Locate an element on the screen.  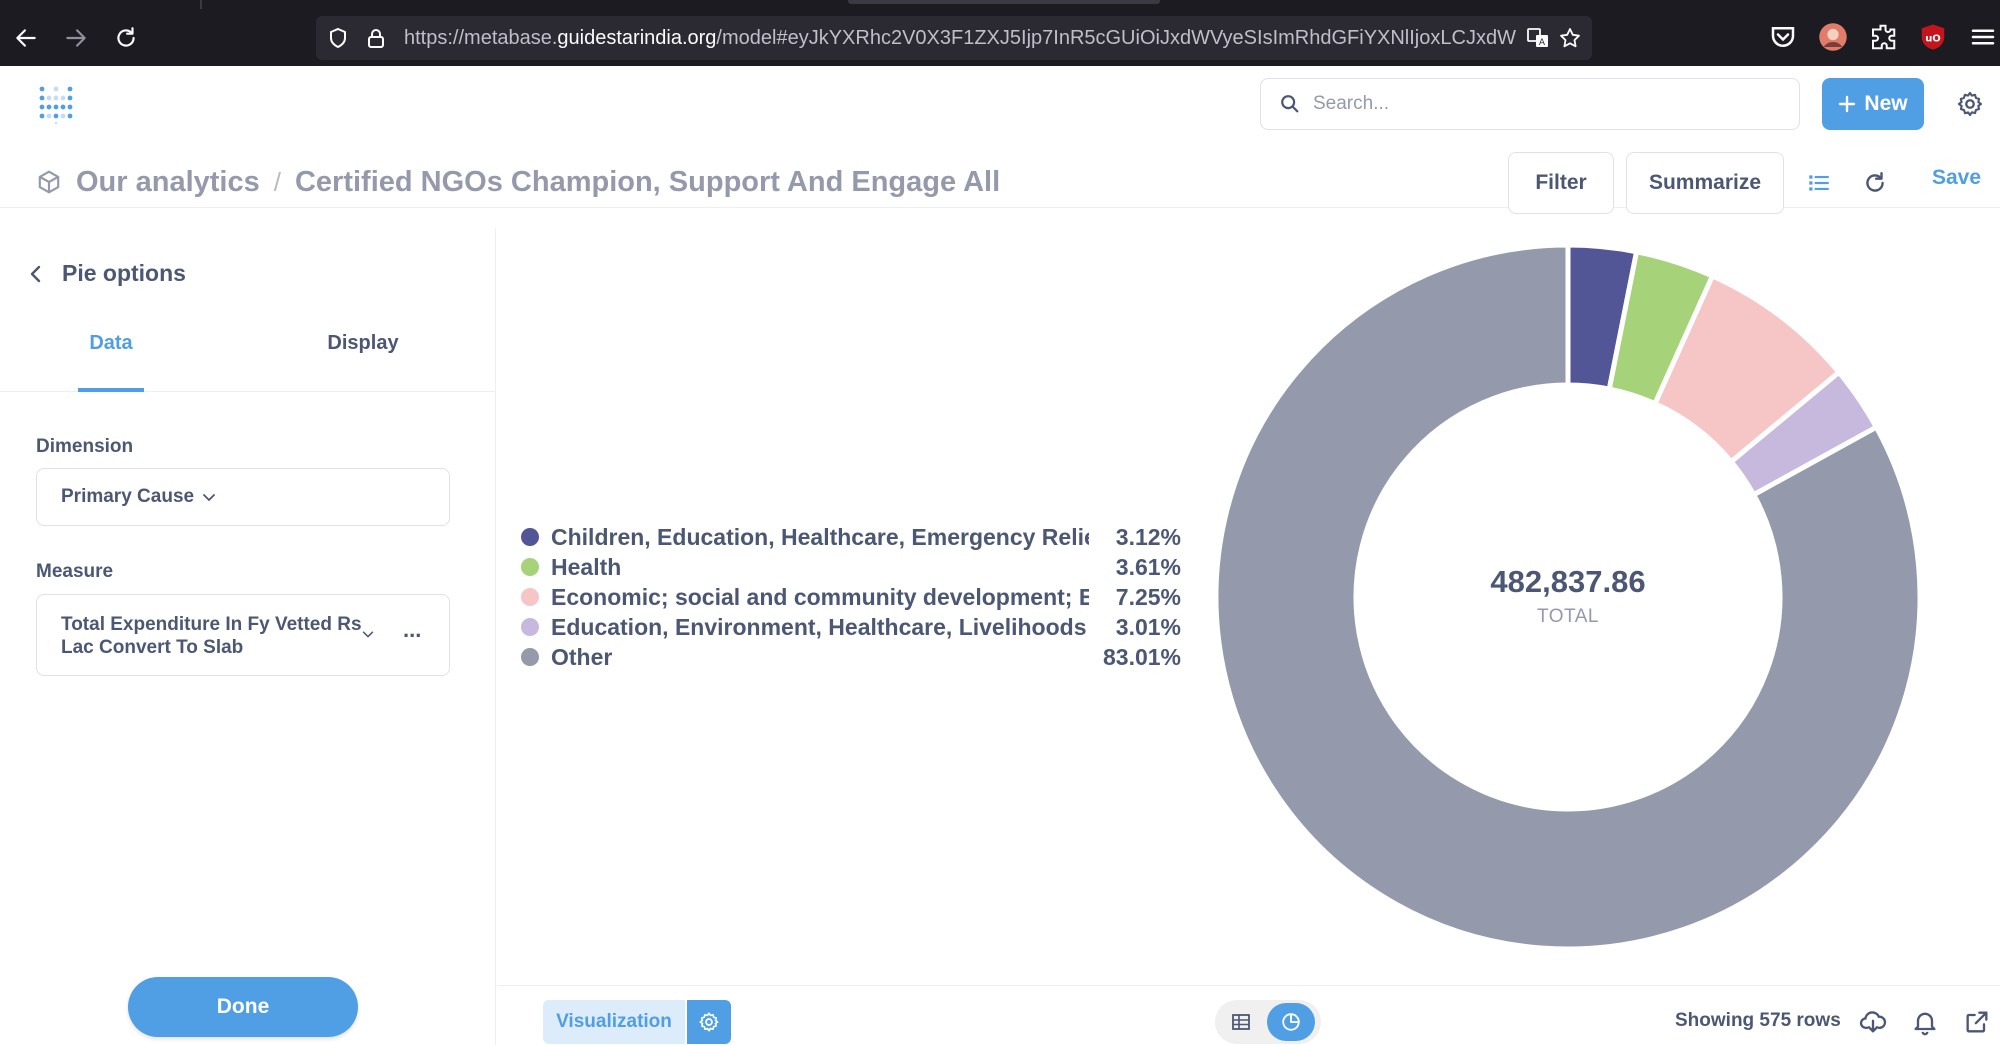
ublock-icon: uO is located at coordinates (1933, 37).